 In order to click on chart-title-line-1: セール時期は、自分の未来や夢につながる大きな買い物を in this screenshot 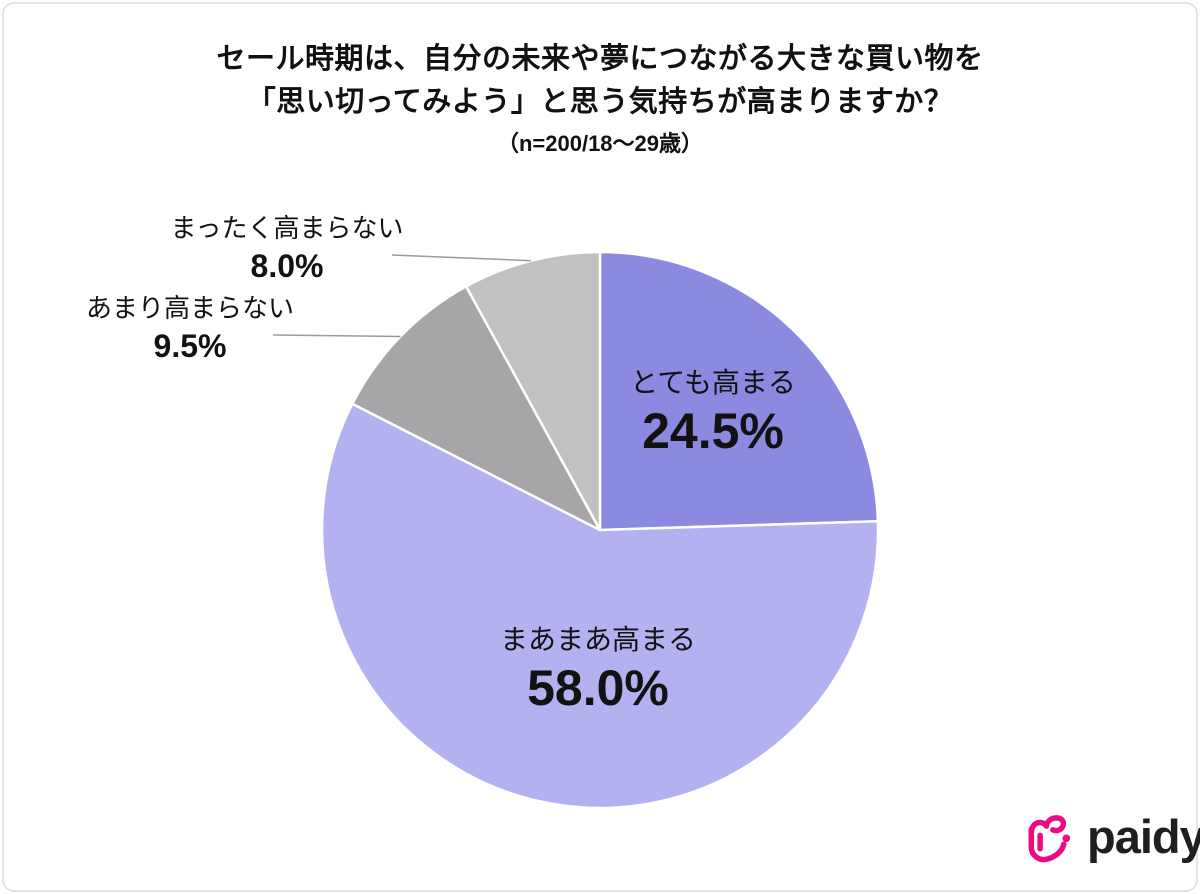, I will do `click(600, 59)`.